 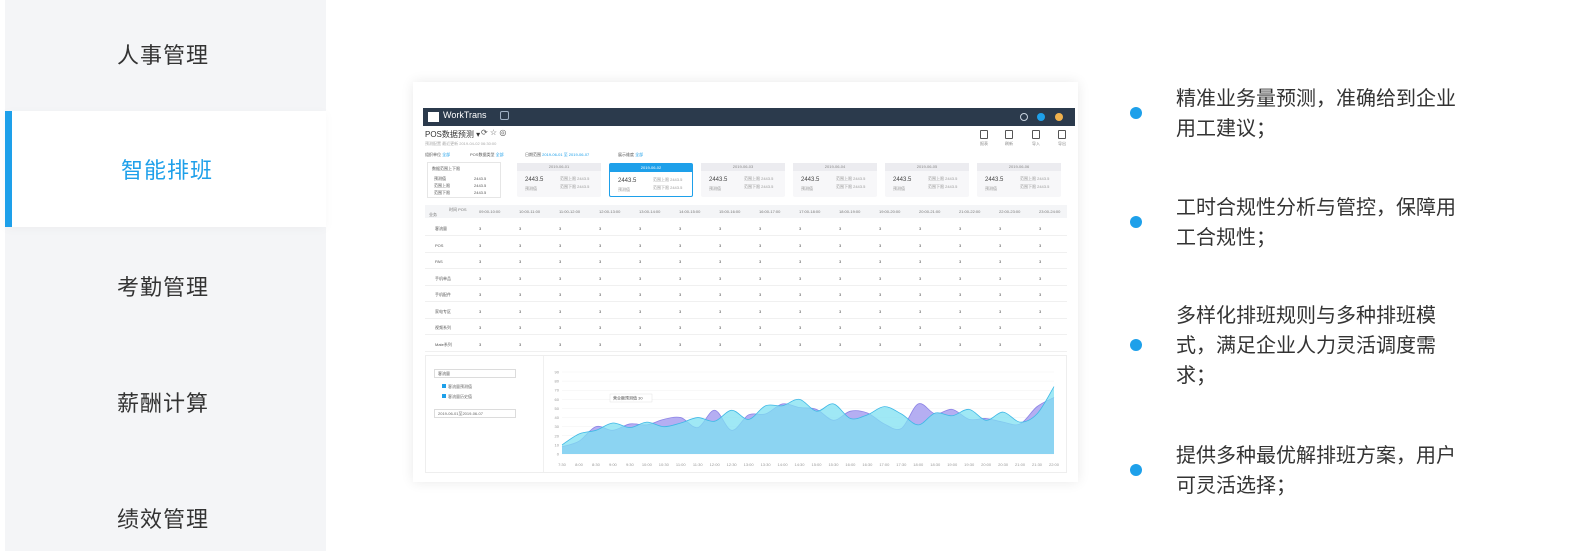 I want to click on filter-pos-type: POS数据类型 全部, so click(x=487, y=155).